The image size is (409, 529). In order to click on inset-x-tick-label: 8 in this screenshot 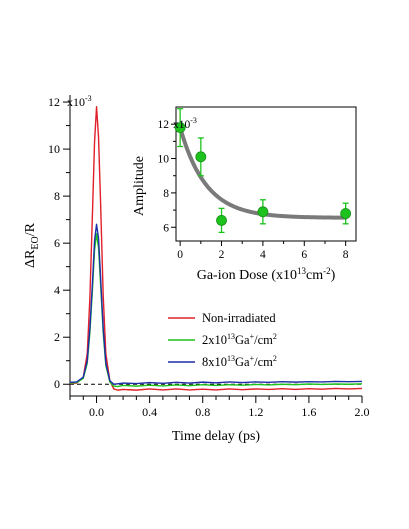, I will do `click(346, 255)`.